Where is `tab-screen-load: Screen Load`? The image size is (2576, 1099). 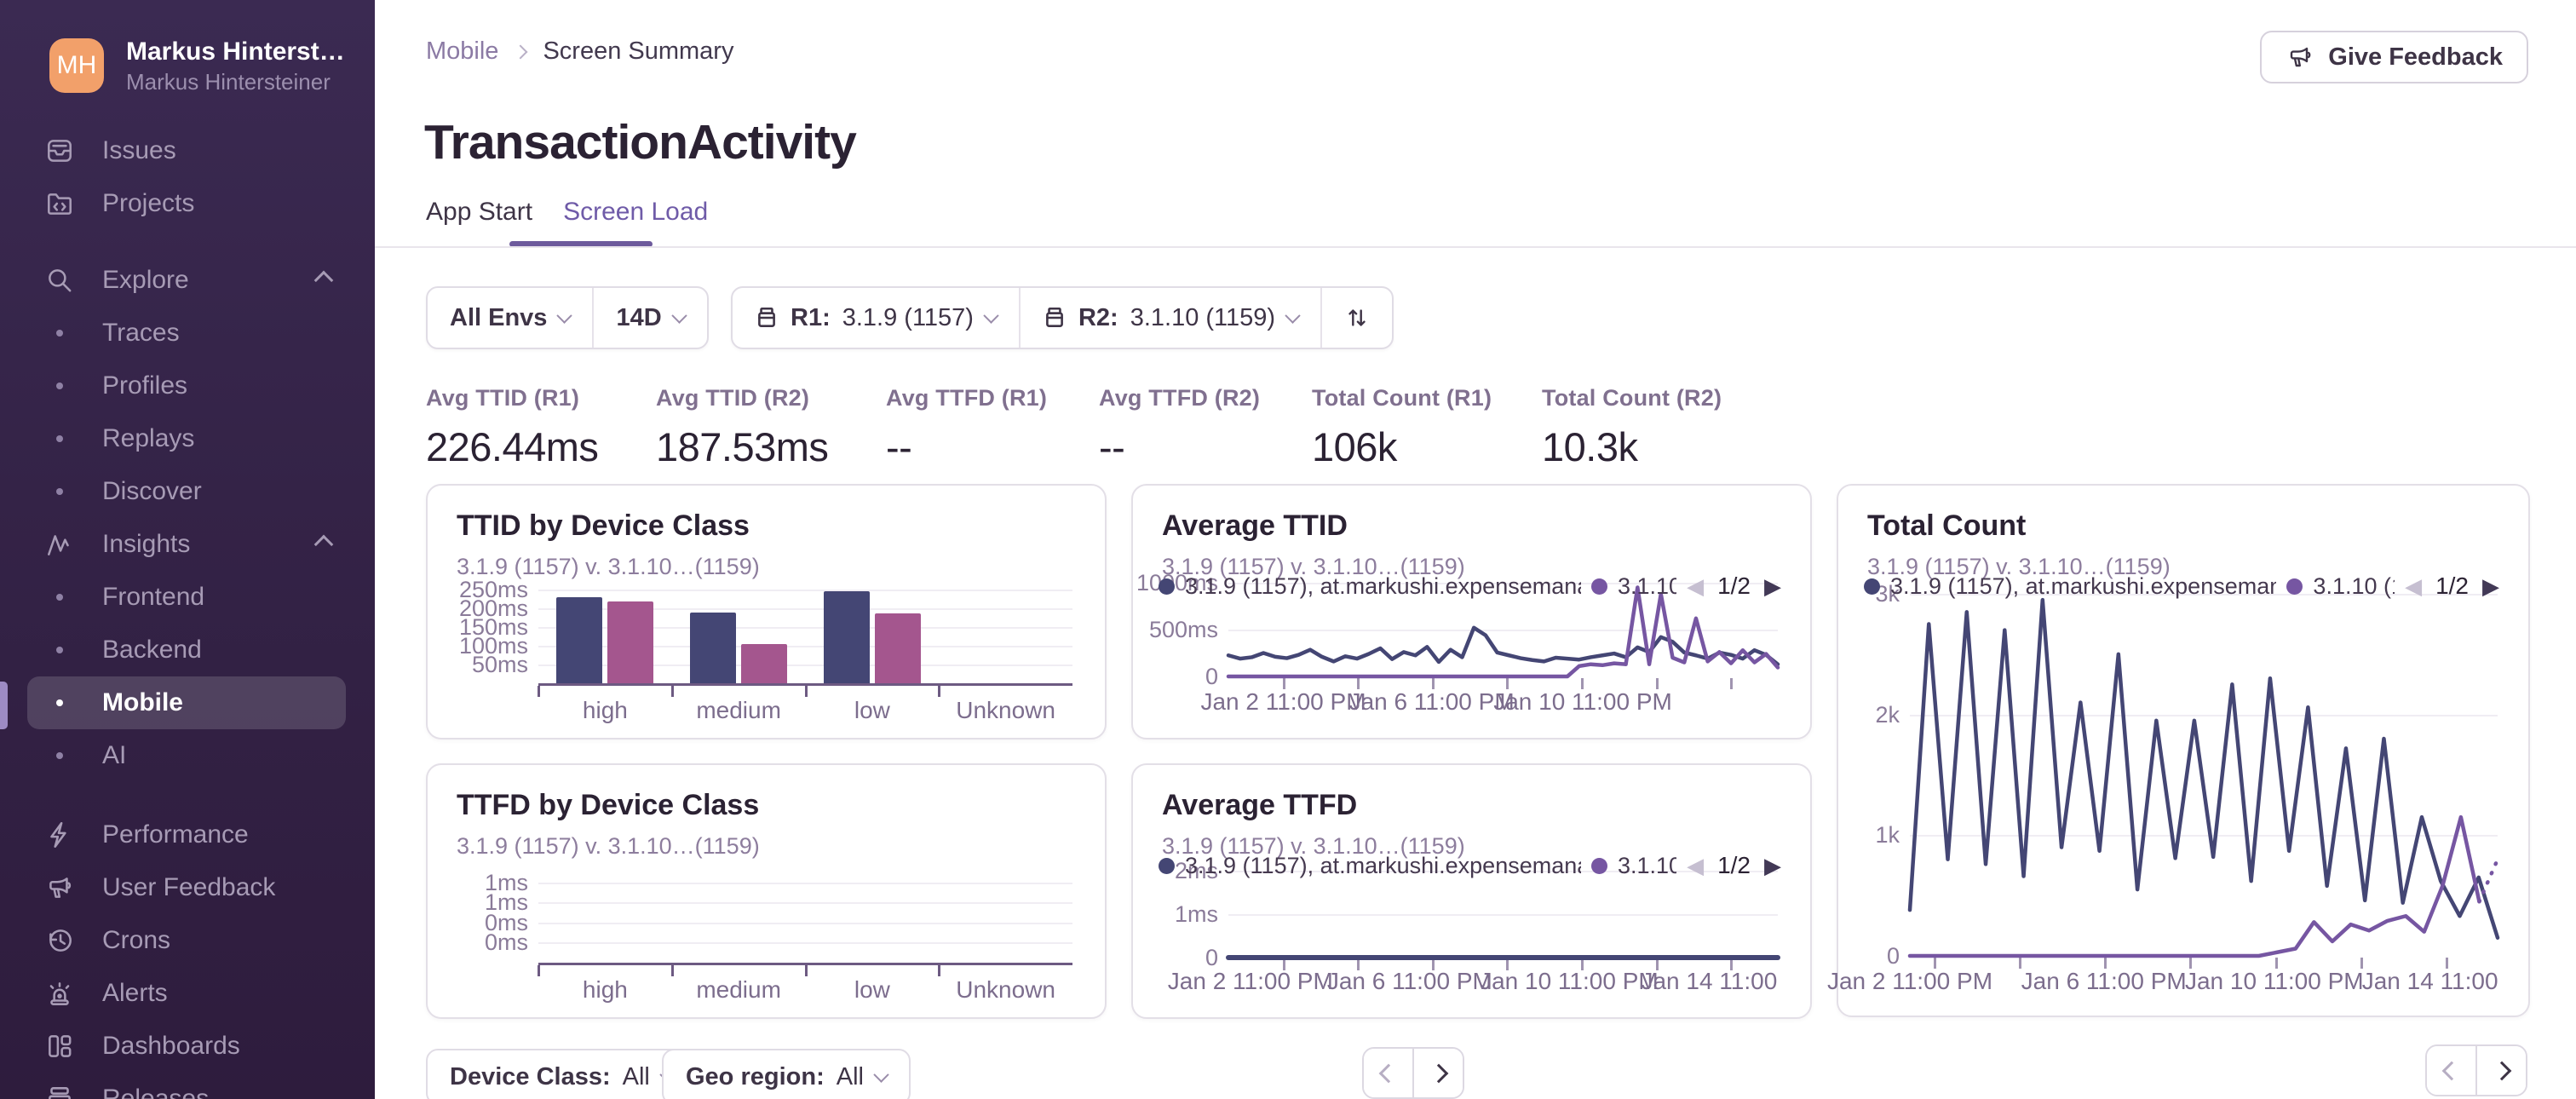
tab-screen-load: Screen Load is located at coordinates (636, 212).